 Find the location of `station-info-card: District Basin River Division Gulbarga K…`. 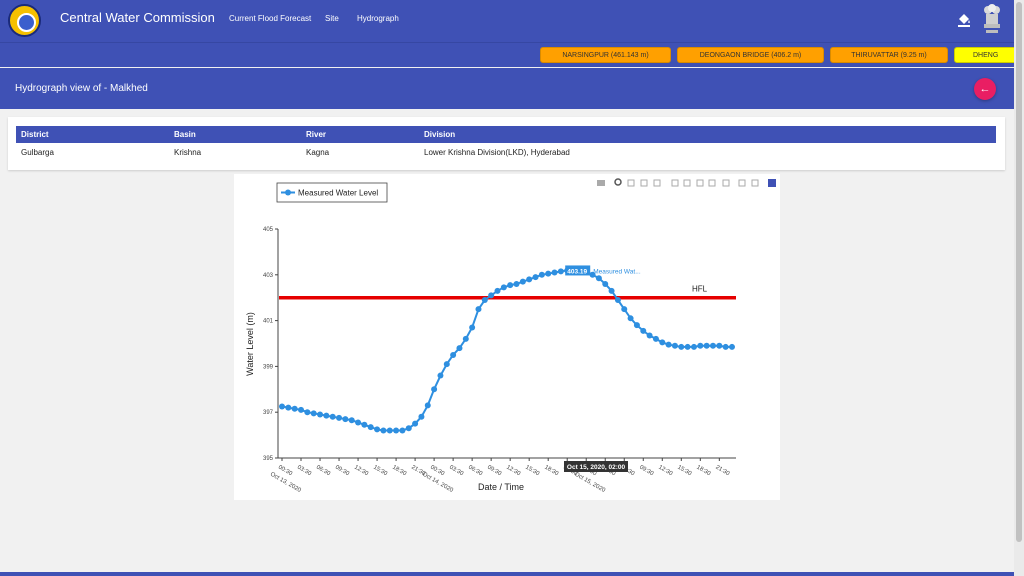

station-info-card: District Basin River Division Gulbarga K… is located at coordinates (506, 143).